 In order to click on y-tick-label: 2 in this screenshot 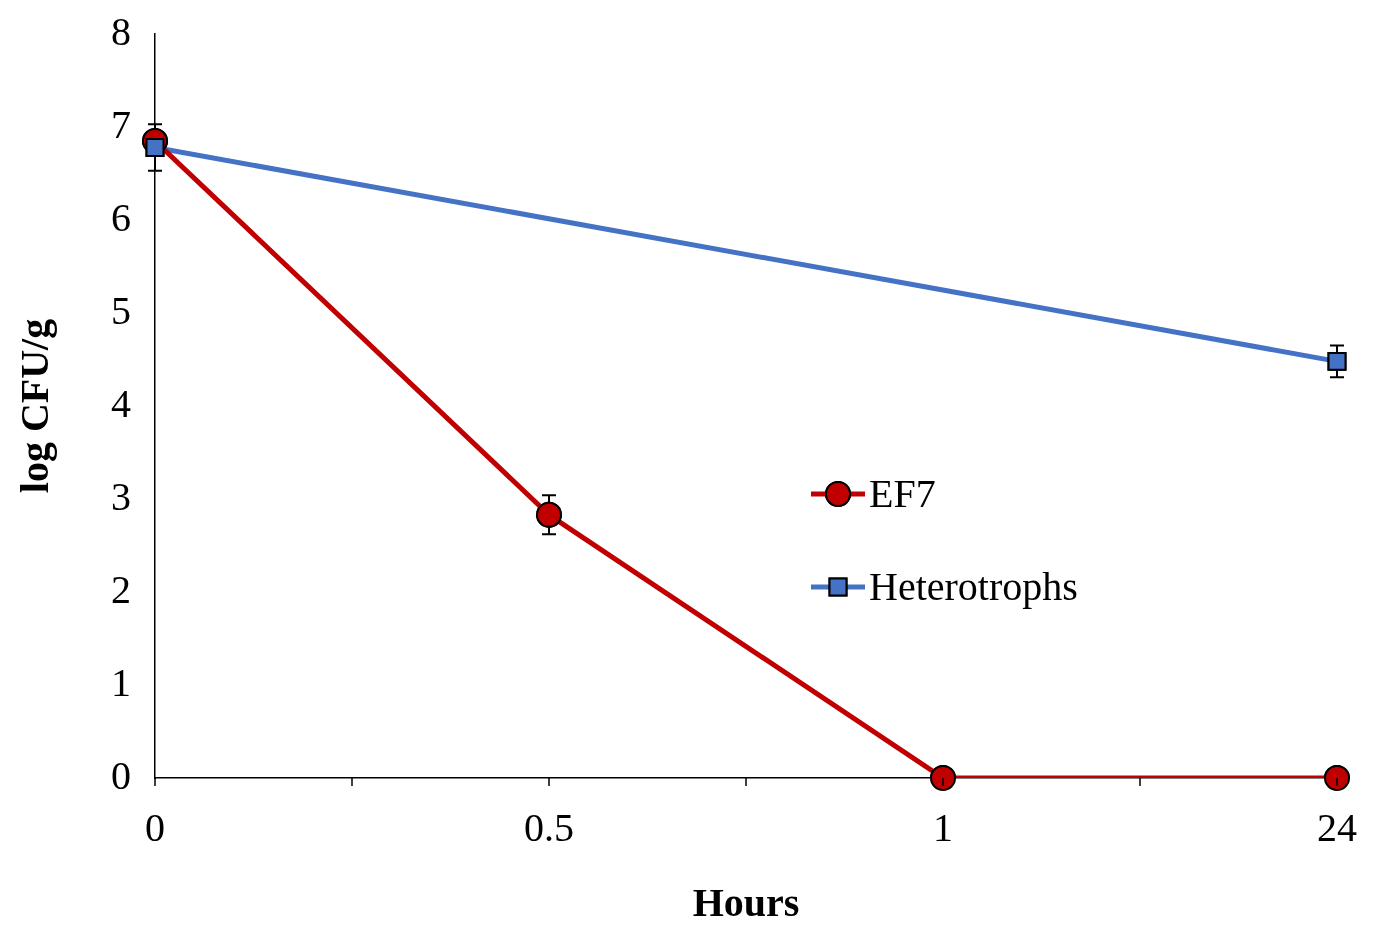, I will do `click(121, 589)`.